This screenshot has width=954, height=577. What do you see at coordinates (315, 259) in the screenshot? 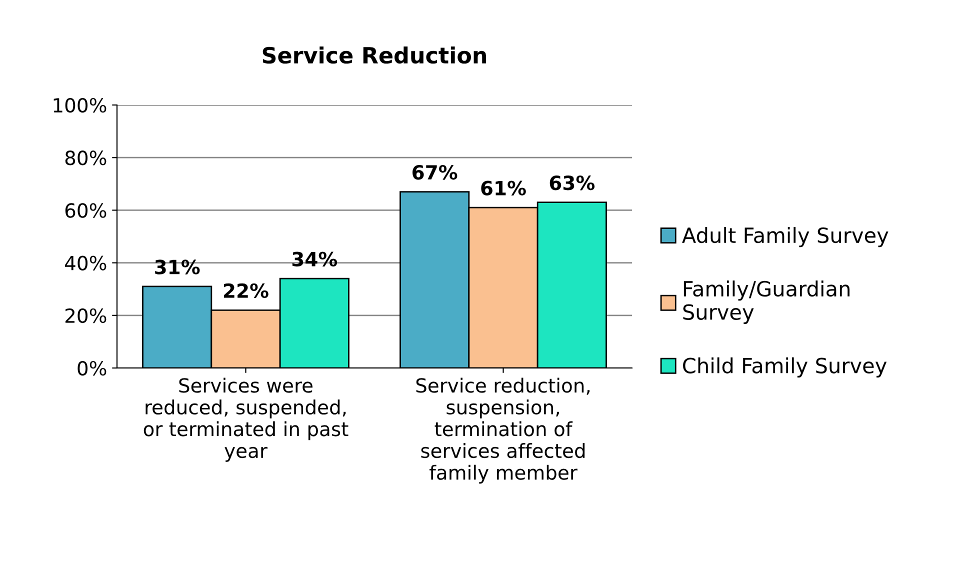
I see `data-label: 34%` at bounding box center [315, 259].